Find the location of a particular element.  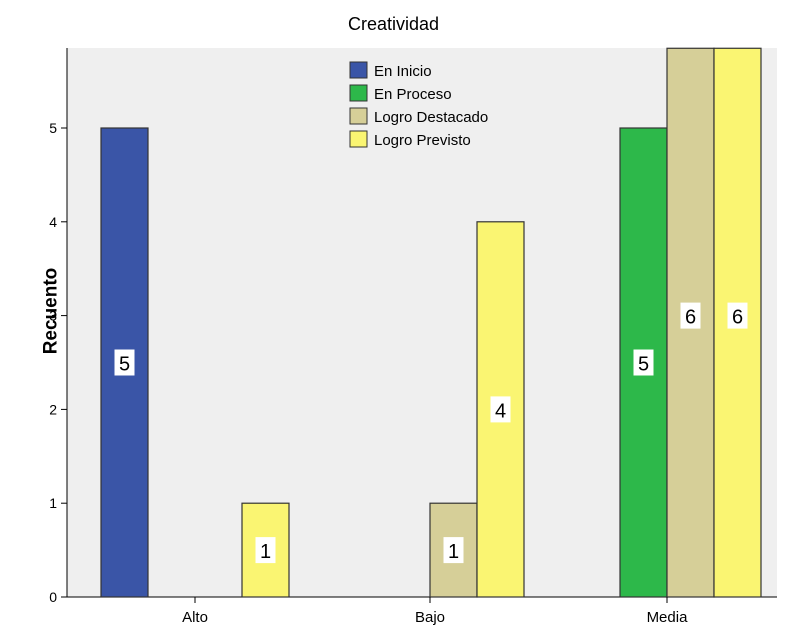

x-tick-label: Bajo is located at coordinates (430, 617).